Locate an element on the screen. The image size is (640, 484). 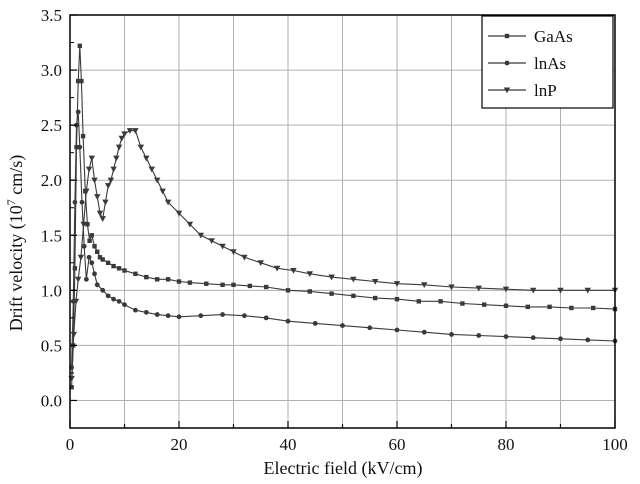
x-tick-label: 100 is located at coordinates (615, 444).